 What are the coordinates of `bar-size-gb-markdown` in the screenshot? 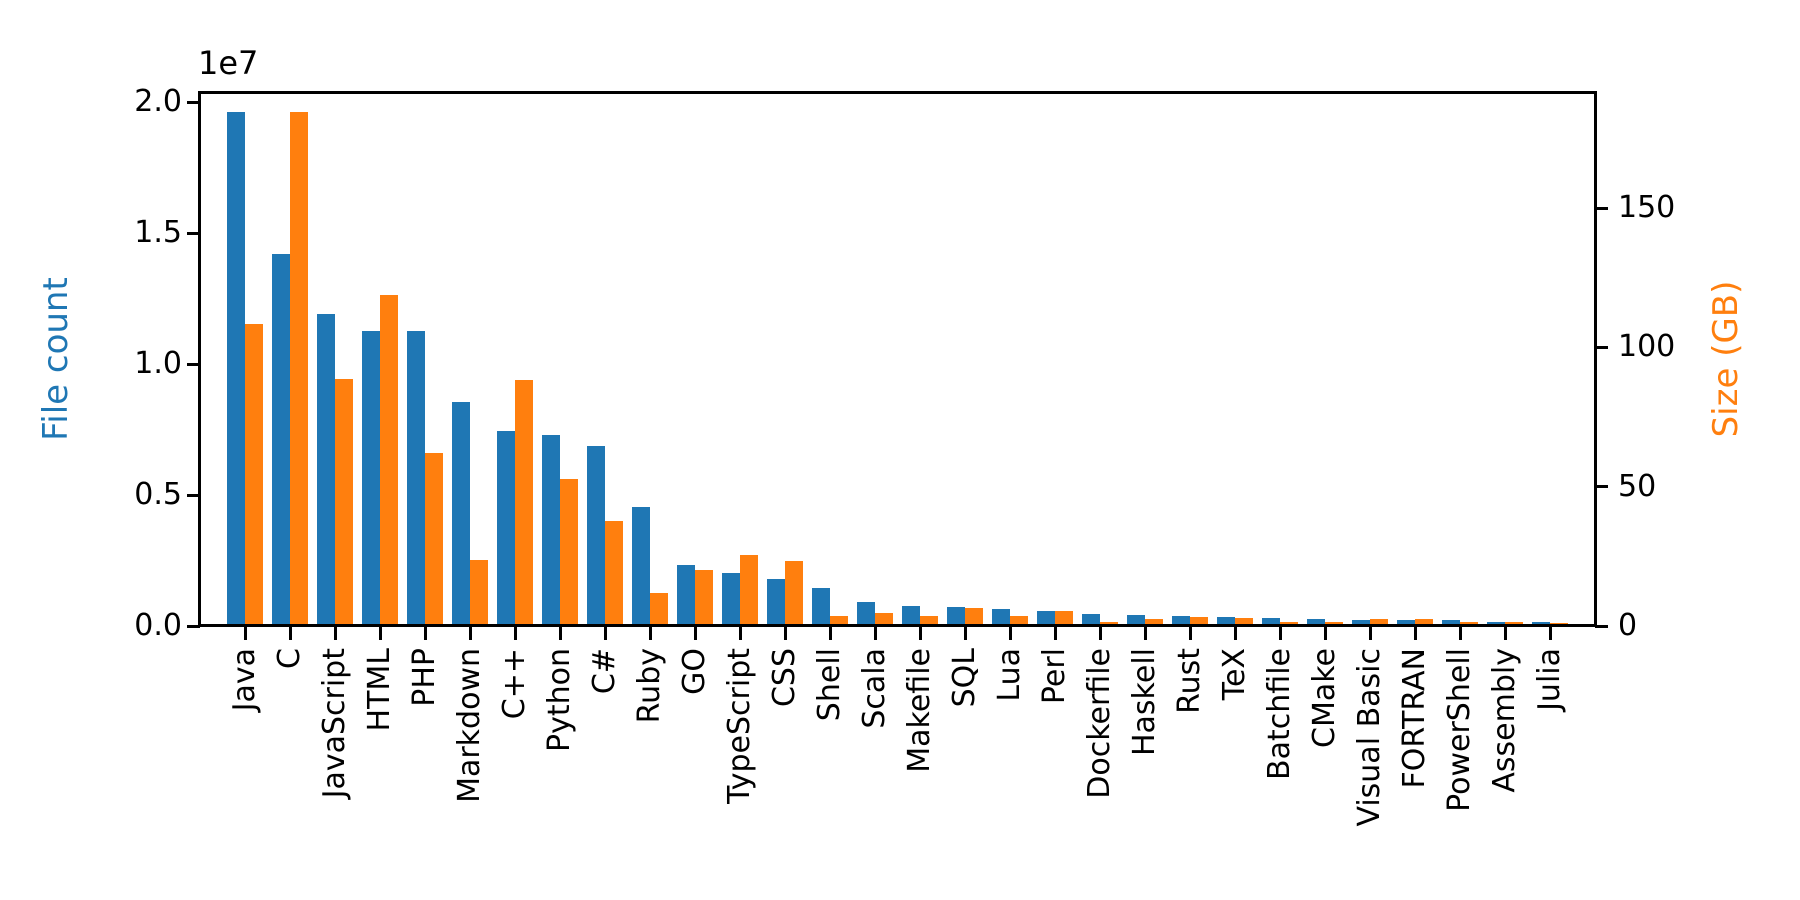 It's located at (479, 591).